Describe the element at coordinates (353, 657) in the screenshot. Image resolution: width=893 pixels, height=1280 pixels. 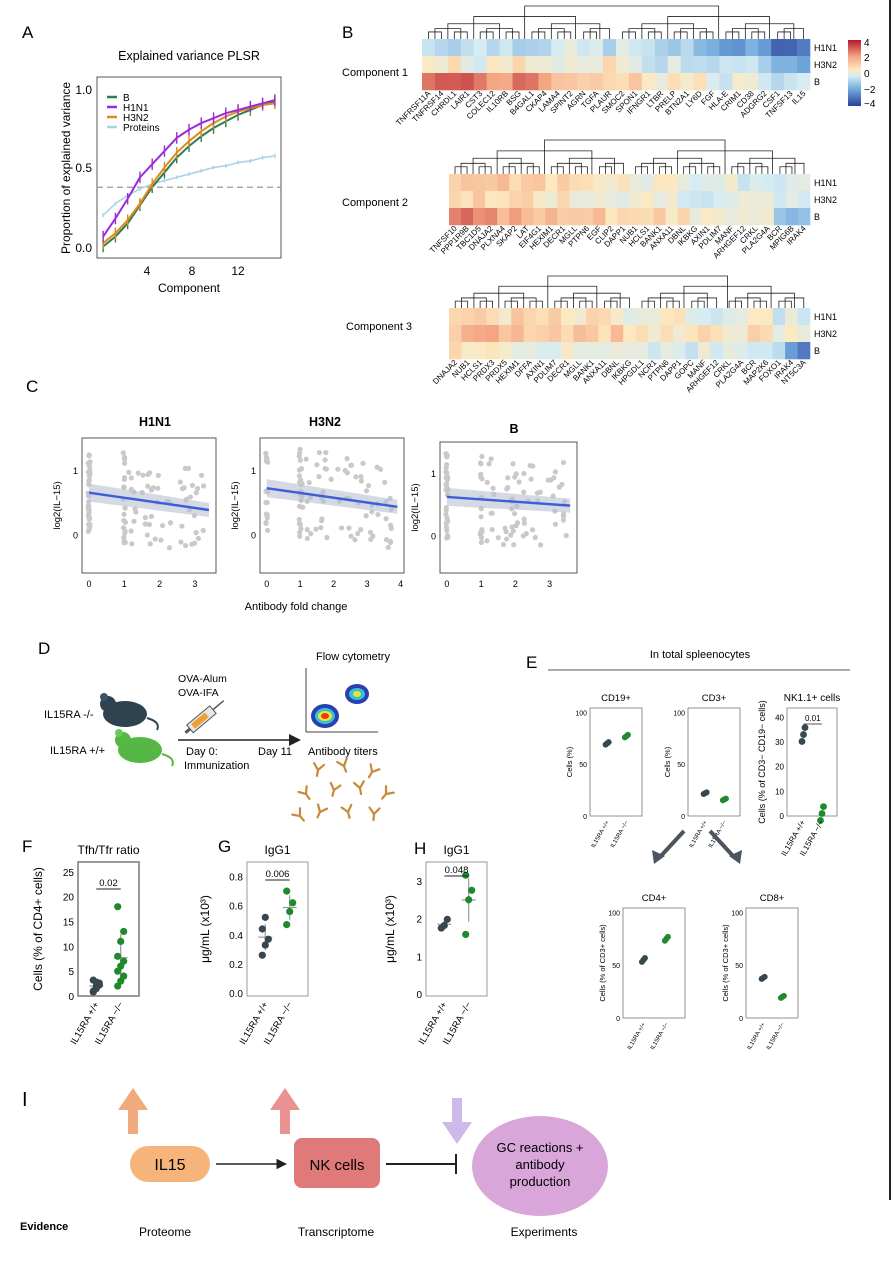
I see `flow-cytometry-label: Flow cytometry` at that location.